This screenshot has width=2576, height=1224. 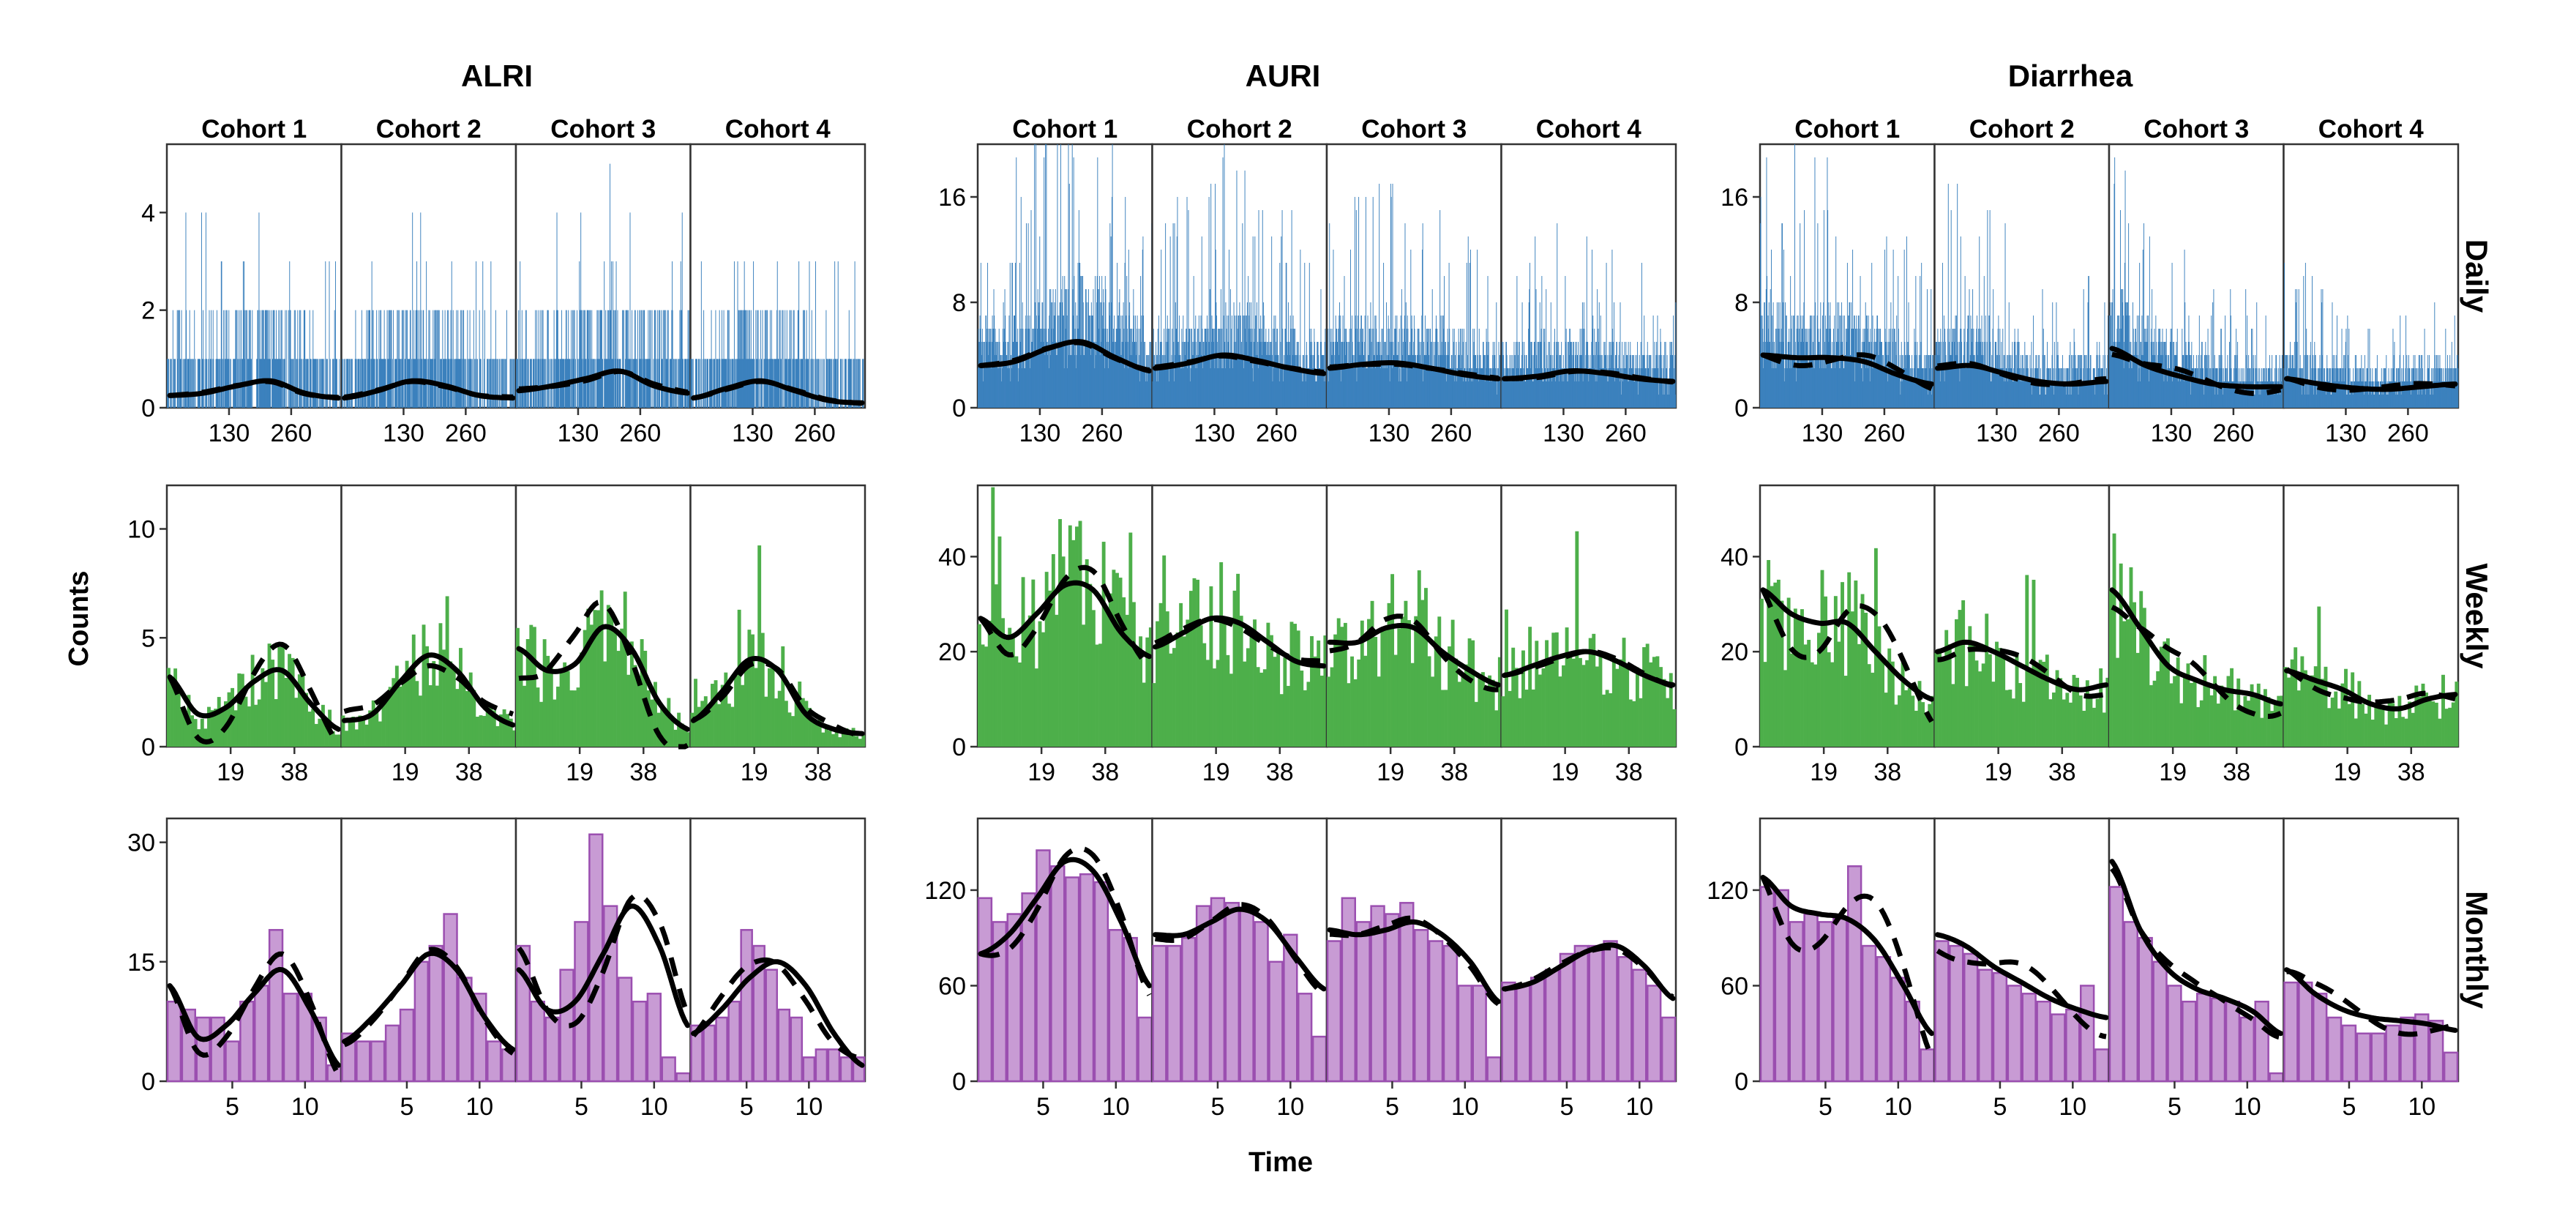 What do you see at coordinates (1847, 635) in the screenshot?
I see `panel-diarrhea-weekly-cohort-1: 19 38` at bounding box center [1847, 635].